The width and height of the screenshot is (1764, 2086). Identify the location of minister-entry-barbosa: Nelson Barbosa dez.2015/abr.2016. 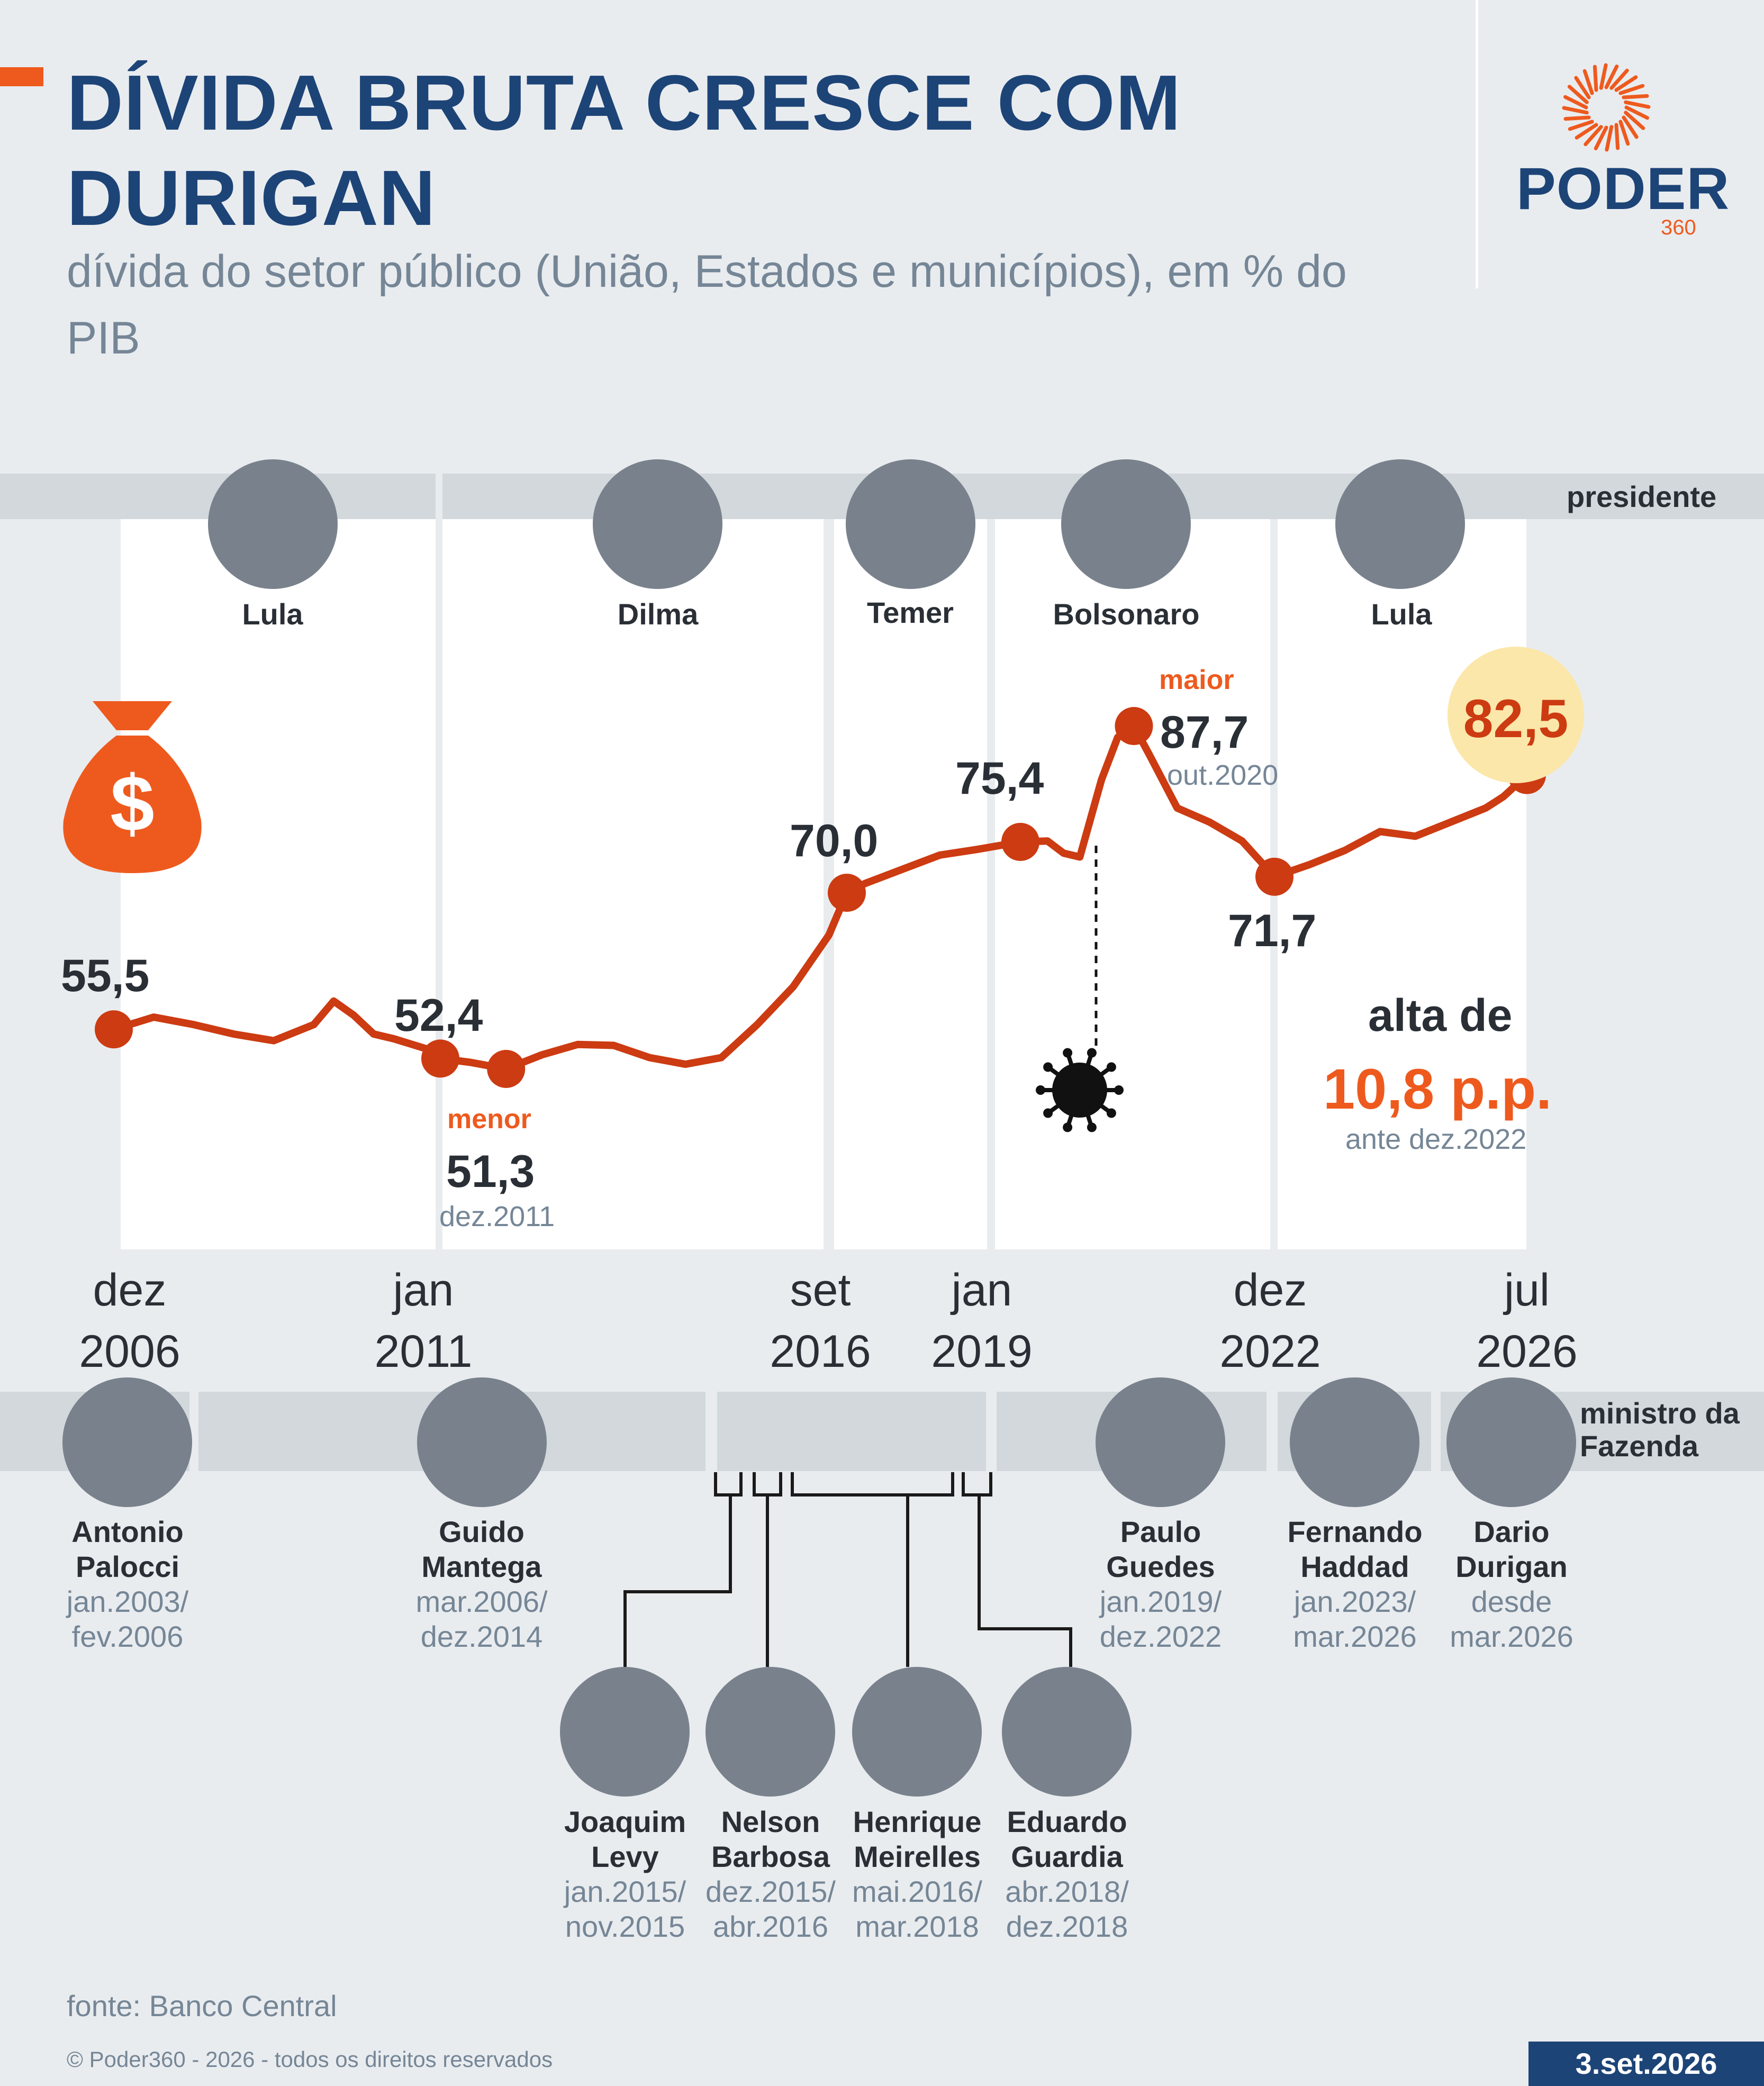
(770, 1874).